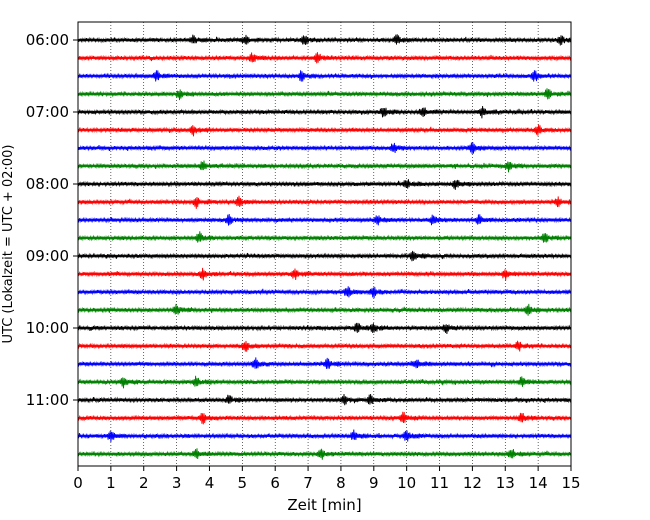  Describe the element at coordinates (47, 184) in the screenshot. I see `y-tick-label-0800: 08:00` at that location.